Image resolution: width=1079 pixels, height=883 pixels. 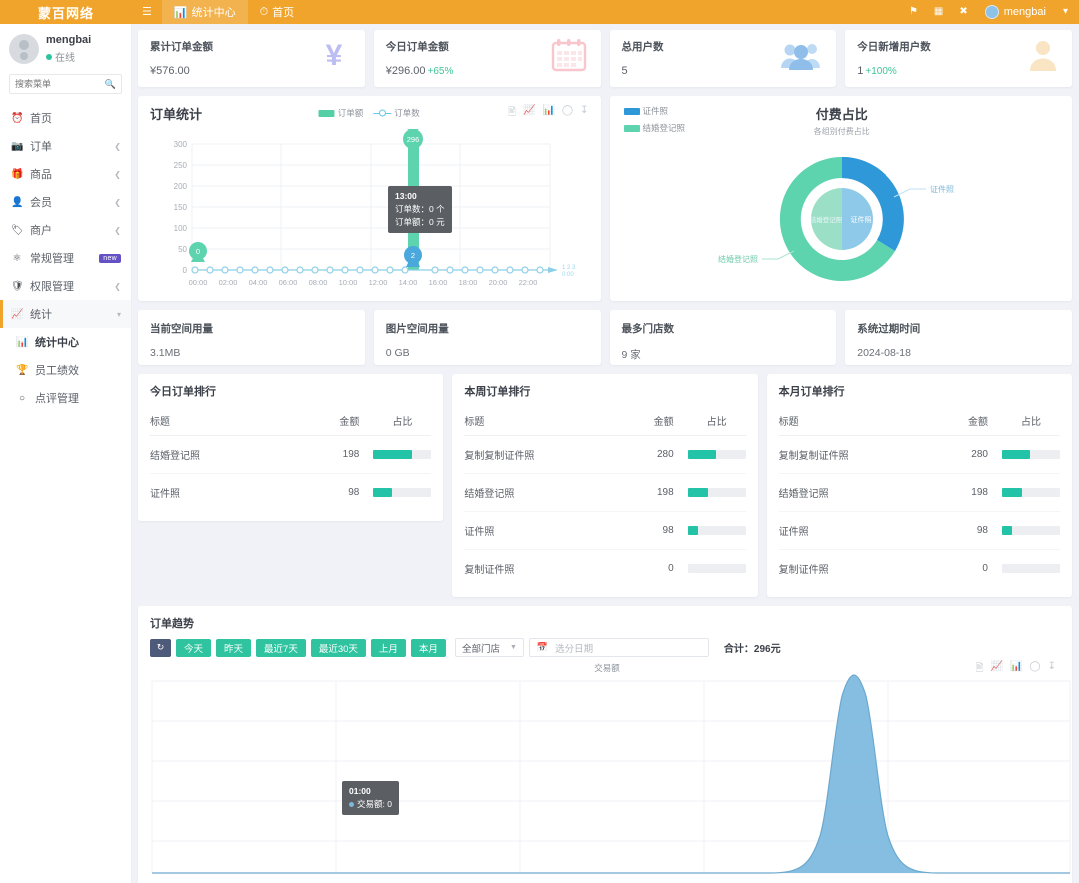 What do you see at coordinates (487, 58) in the screenshot?
I see `stat-card-today-order-amount: 今日订单金额 ¥296.00 +65%` at bounding box center [487, 58].